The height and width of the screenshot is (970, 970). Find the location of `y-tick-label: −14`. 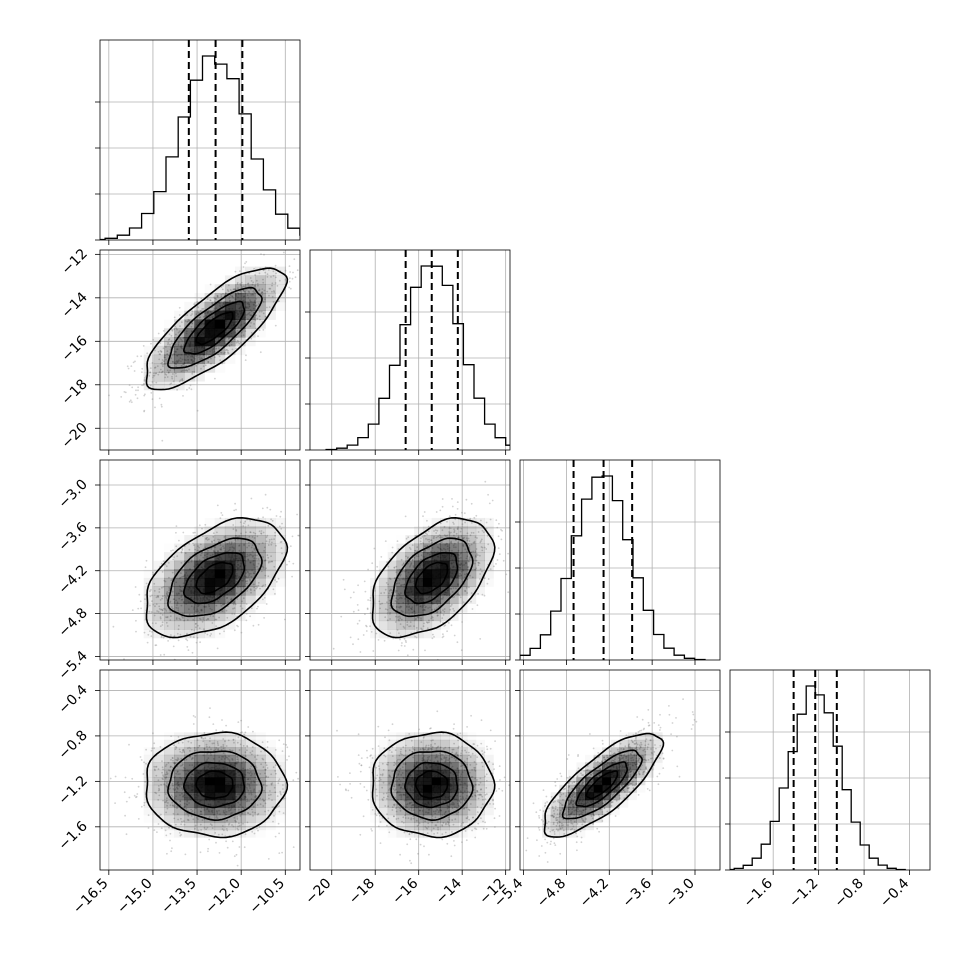

y-tick-label: −14 is located at coordinates (75, 305).